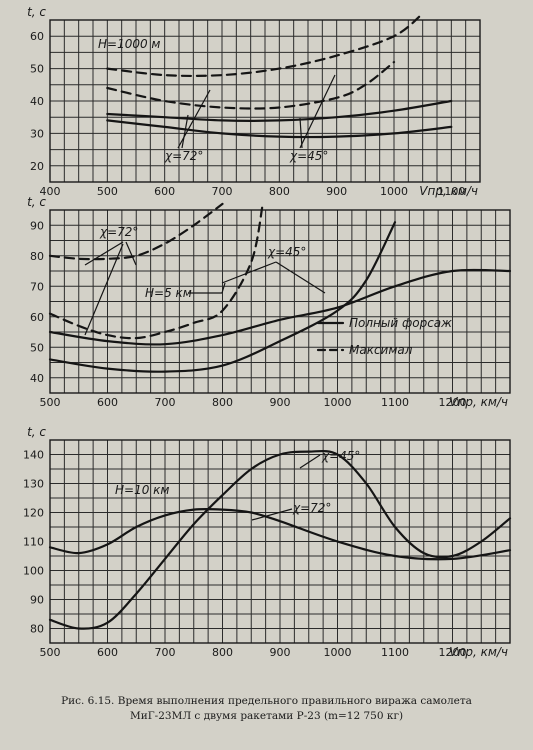  I want to click on annotation-label: H=5 км, so click(168, 293).